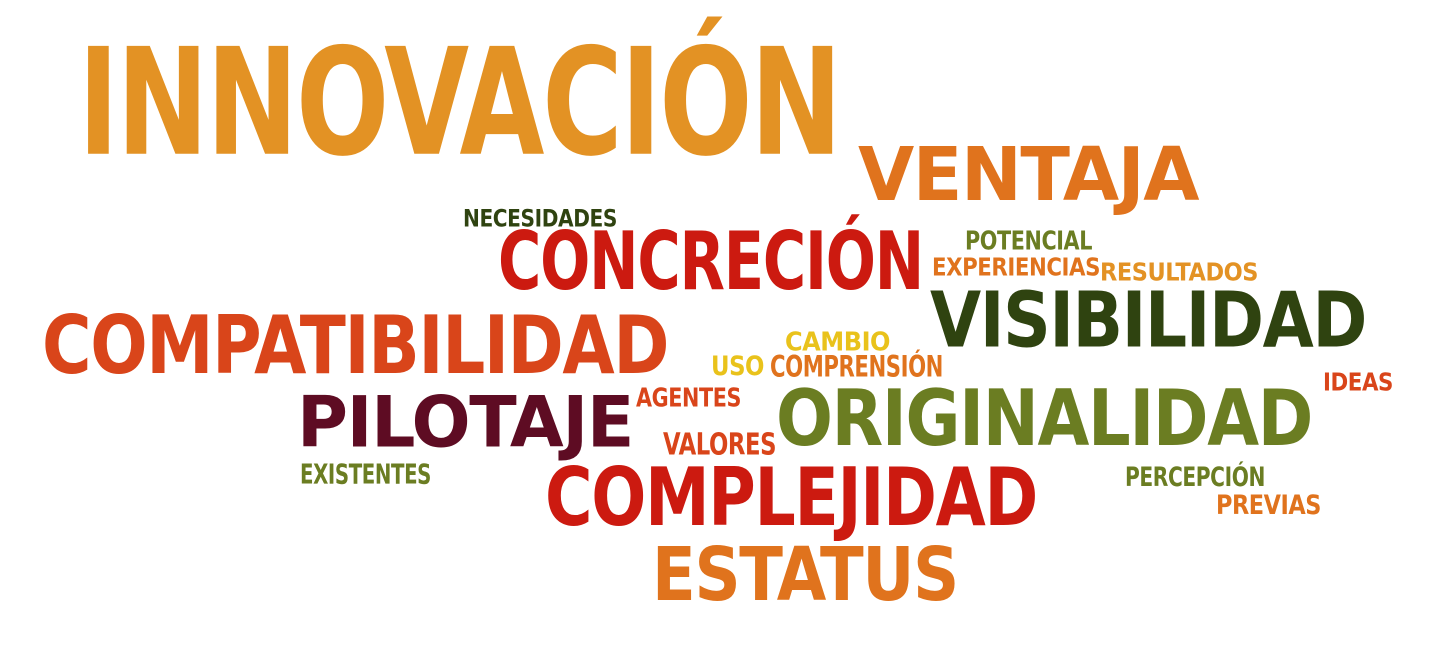  What do you see at coordinates (1195, 476) in the screenshot?
I see `word-percepcion: PERCEPCIÓN` at bounding box center [1195, 476].